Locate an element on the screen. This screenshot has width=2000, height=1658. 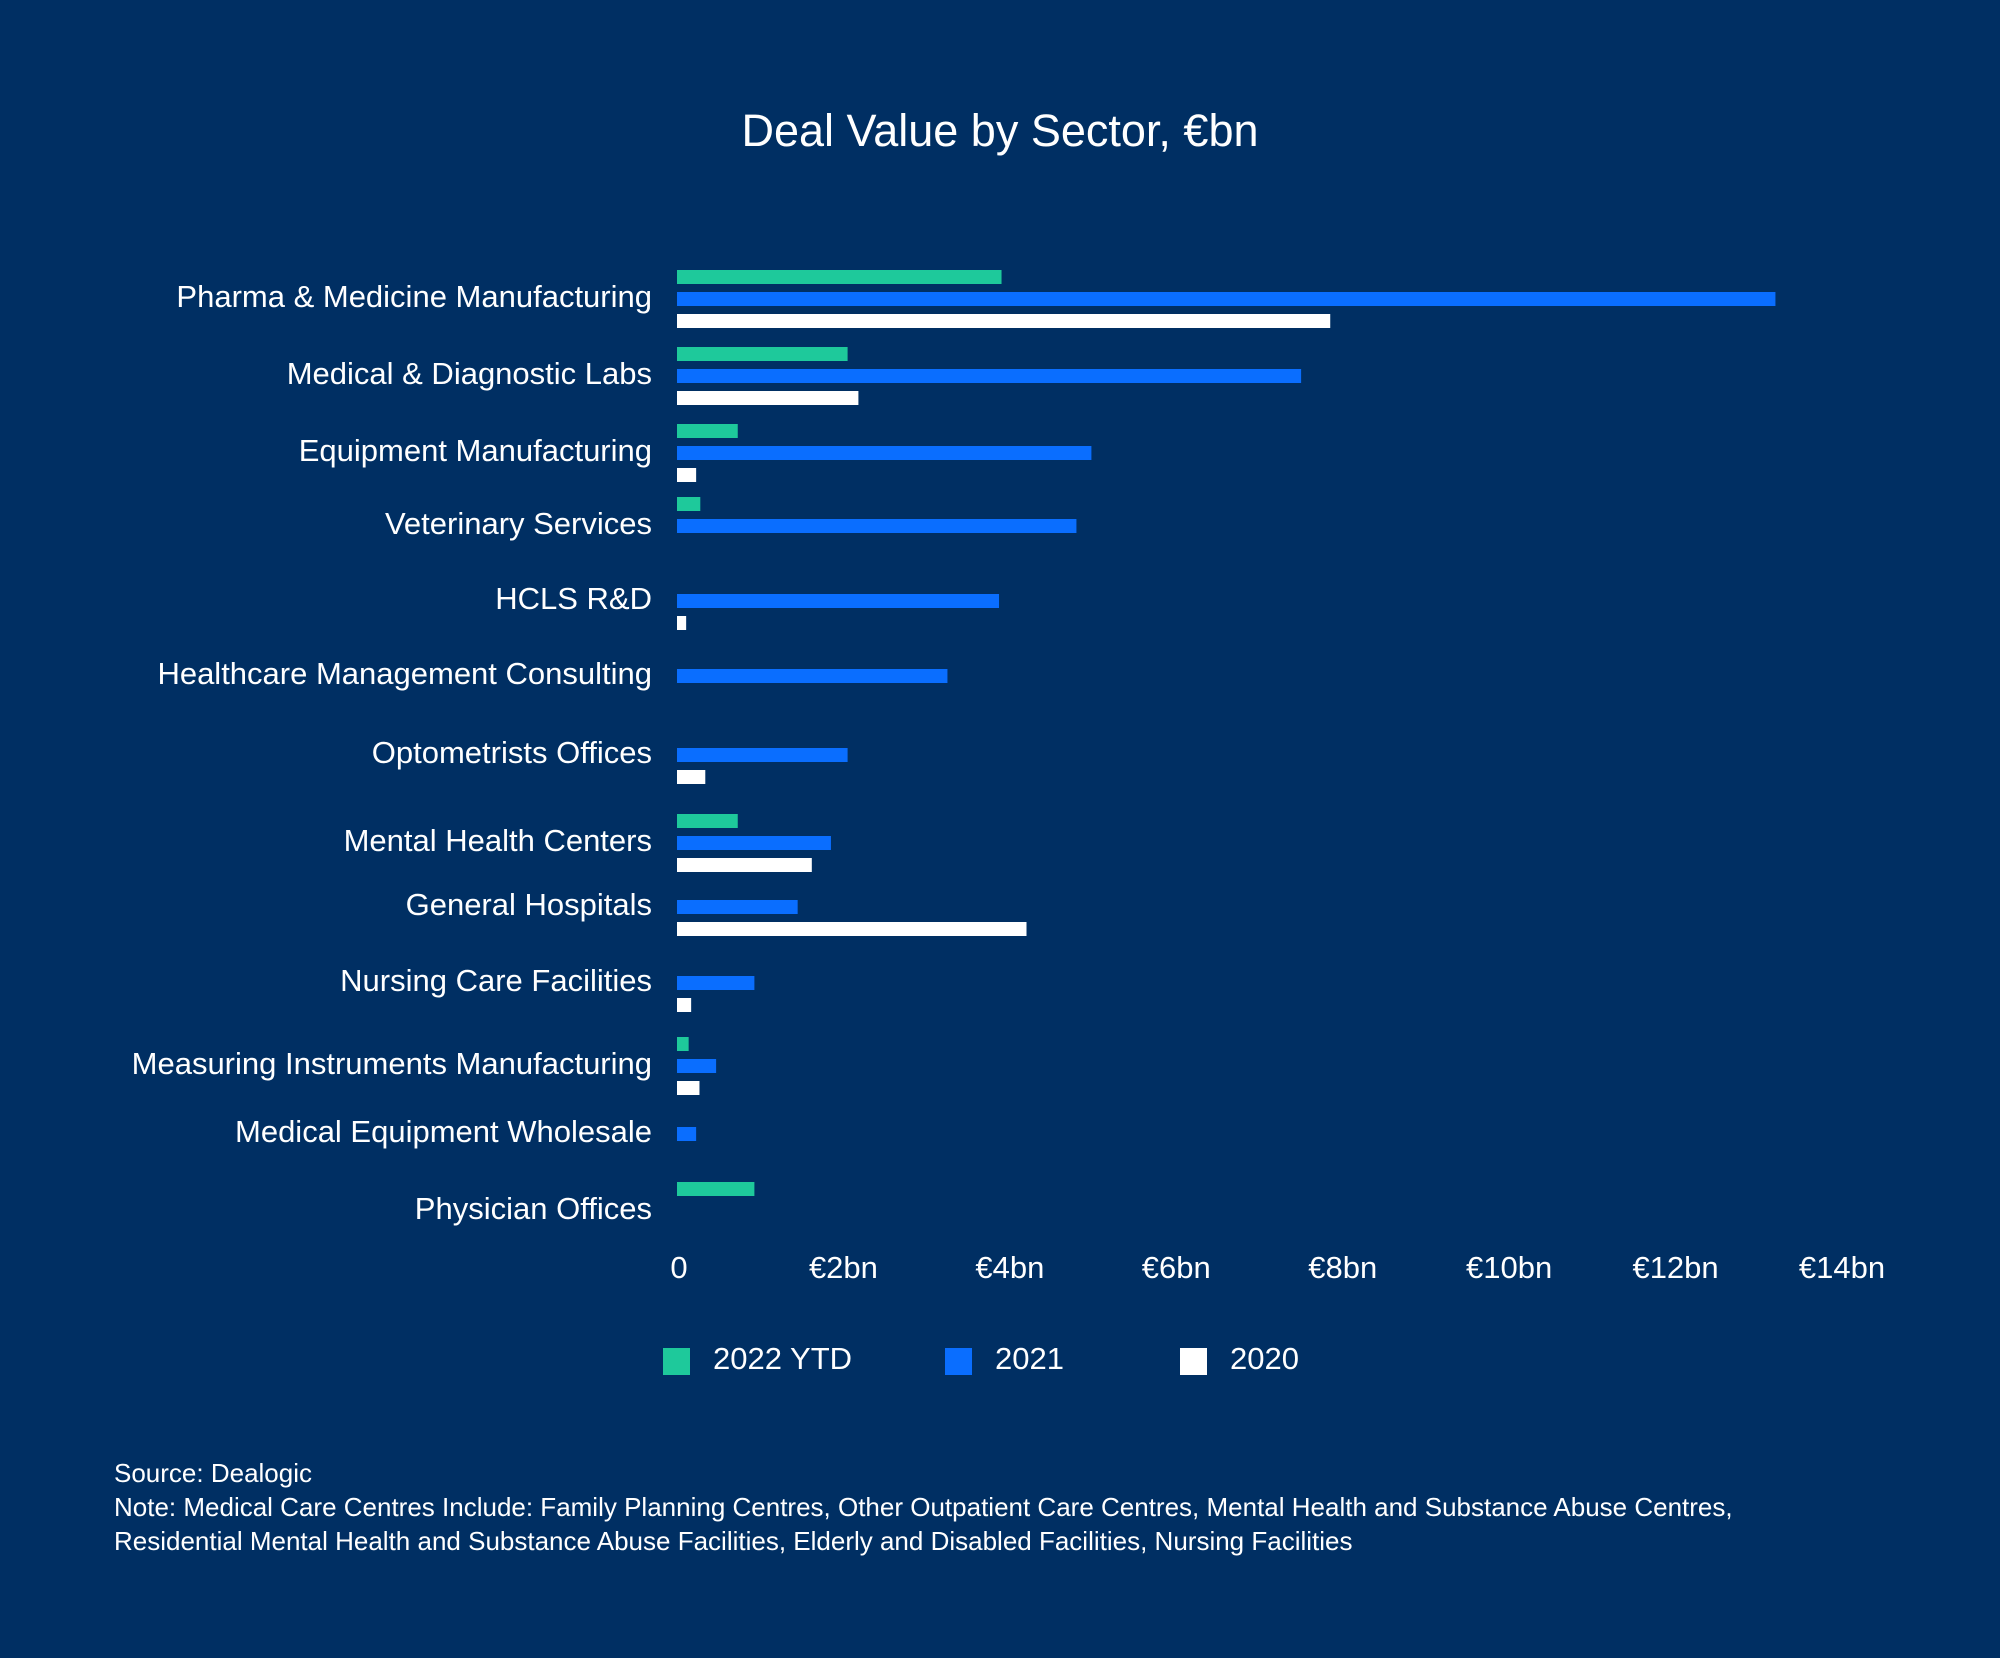
category-label-medical-and-diagnostic-labs: Medical & Diagnostic Labs is located at coordinates (469, 373).